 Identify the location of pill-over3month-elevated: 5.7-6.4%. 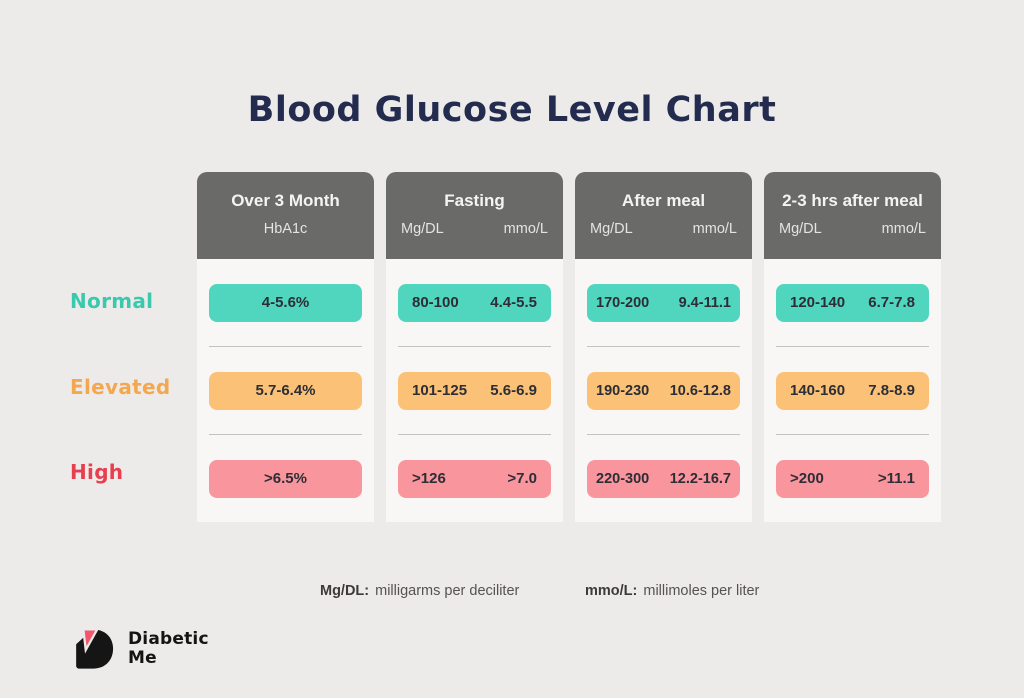
(285, 390).